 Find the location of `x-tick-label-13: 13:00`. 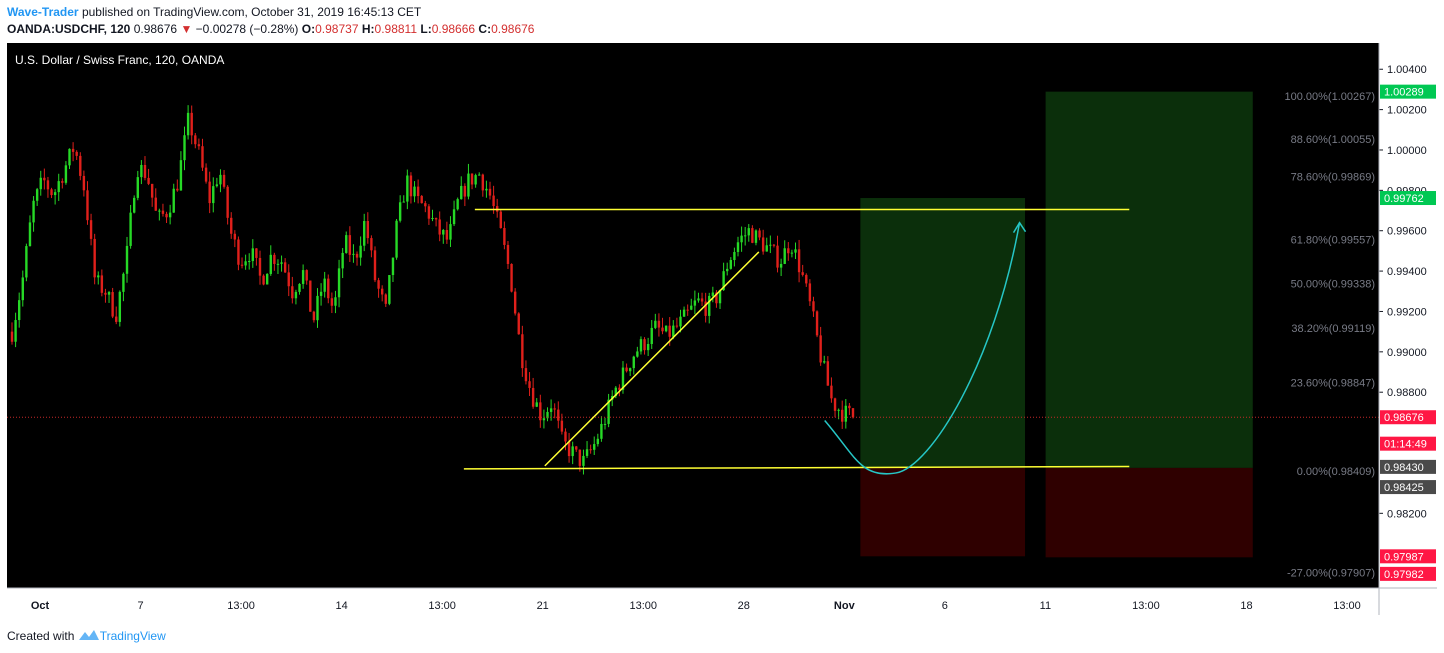

x-tick-label-13: 13:00 is located at coordinates (1347, 606).